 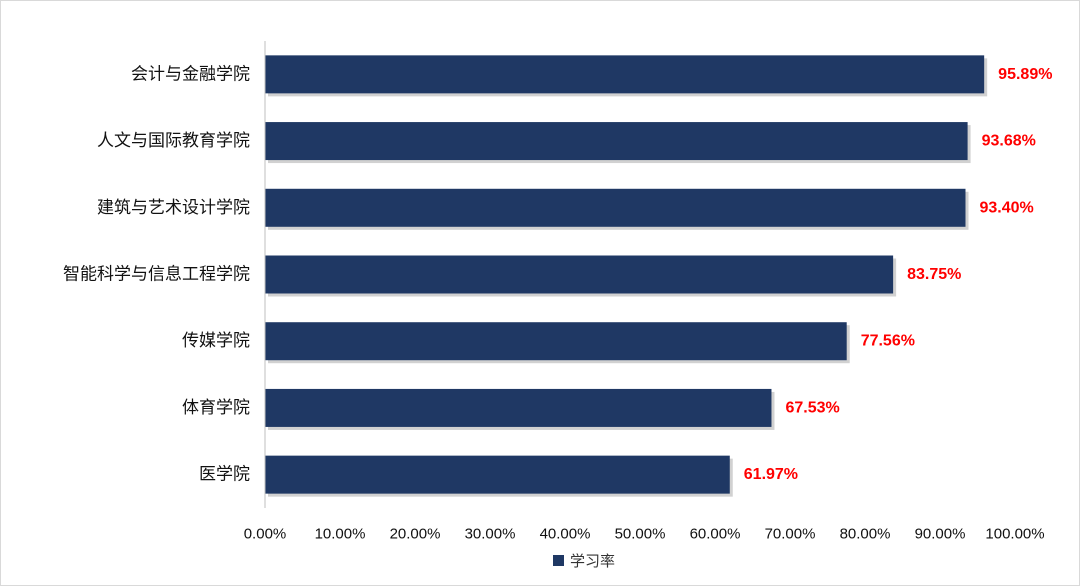 What do you see at coordinates (771, 474) in the screenshot?
I see `value-label: 61.97%` at bounding box center [771, 474].